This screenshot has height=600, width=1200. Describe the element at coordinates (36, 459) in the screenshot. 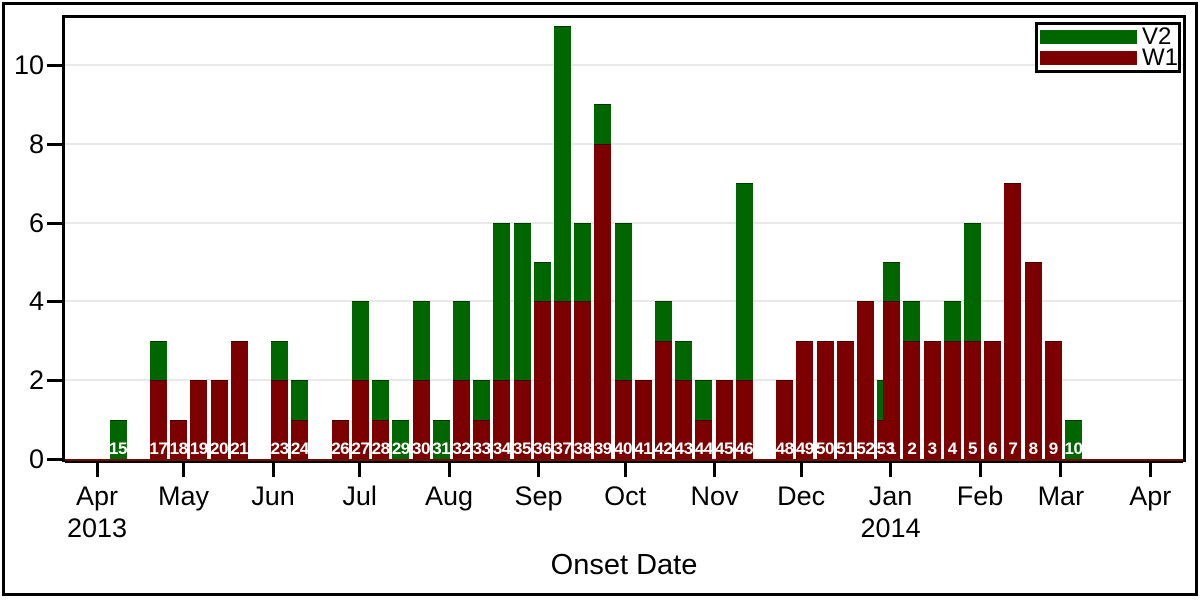

I see `y-tick-label-0: 0` at that location.